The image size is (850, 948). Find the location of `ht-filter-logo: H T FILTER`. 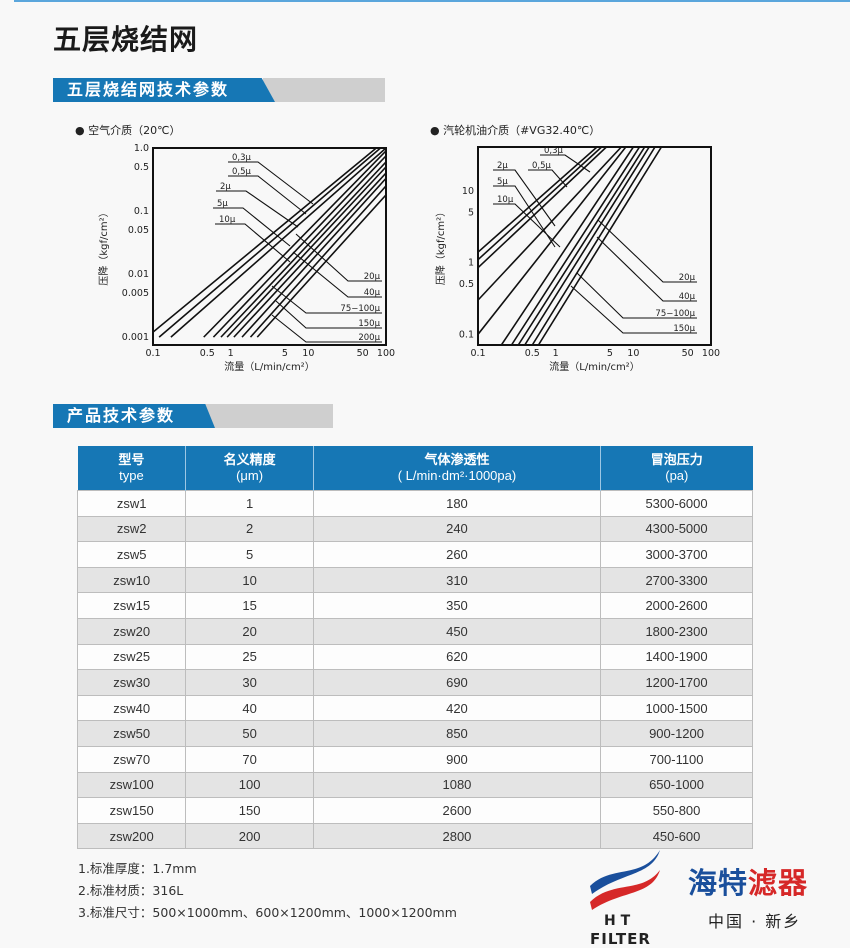

ht-filter-logo: H T FILTER is located at coordinates (625, 898).